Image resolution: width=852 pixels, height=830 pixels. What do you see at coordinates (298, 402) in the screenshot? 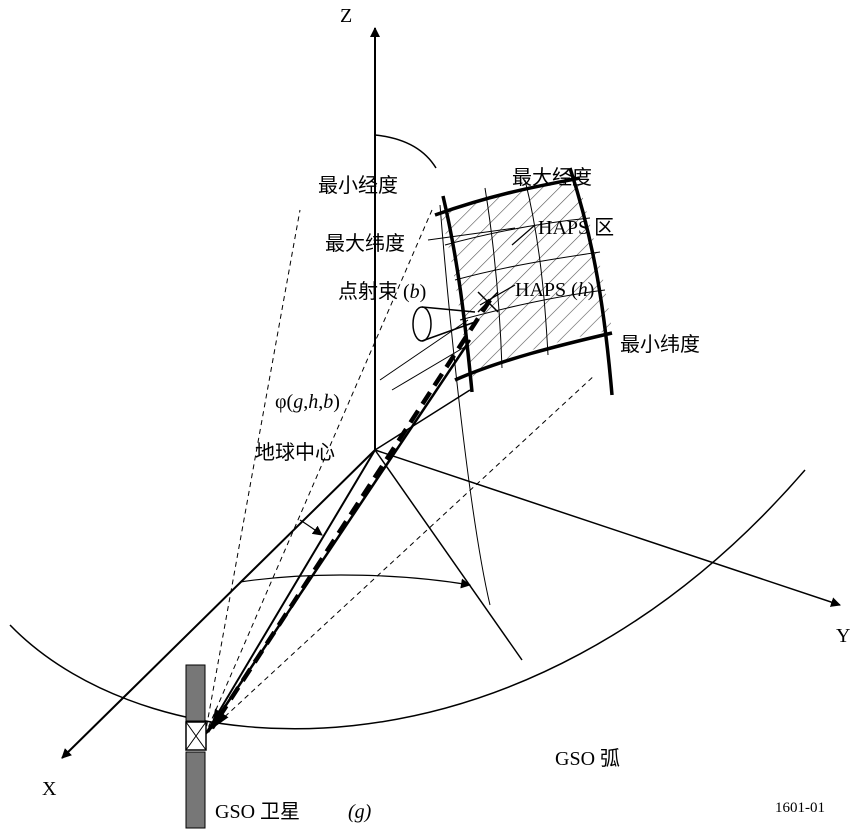
I see `symbol: g` at bounding box center [298, 402].